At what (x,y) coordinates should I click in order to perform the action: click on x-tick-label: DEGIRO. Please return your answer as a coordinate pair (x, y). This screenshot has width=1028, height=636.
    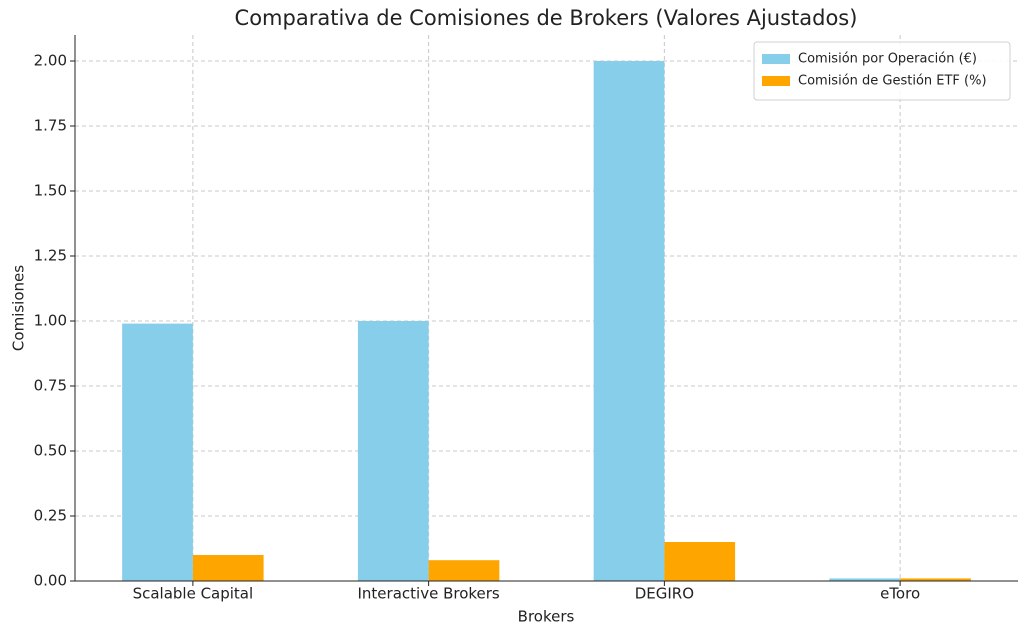
    Looking at the image, I should click on (664, 594).